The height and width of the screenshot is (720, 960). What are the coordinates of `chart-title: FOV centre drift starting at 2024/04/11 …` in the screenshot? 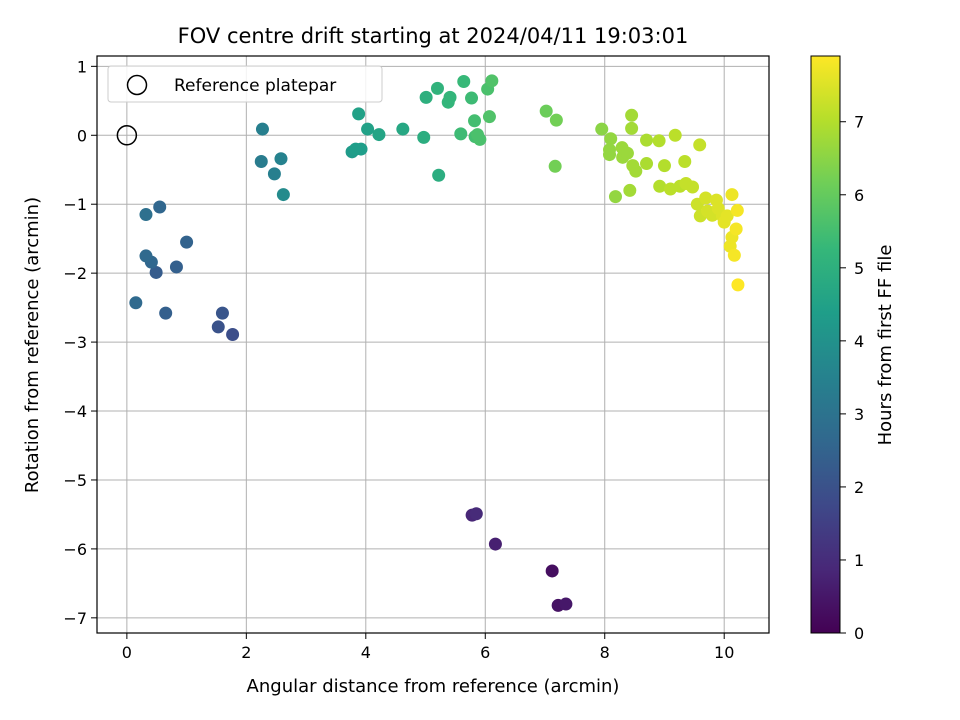 It's located at (433, 36).